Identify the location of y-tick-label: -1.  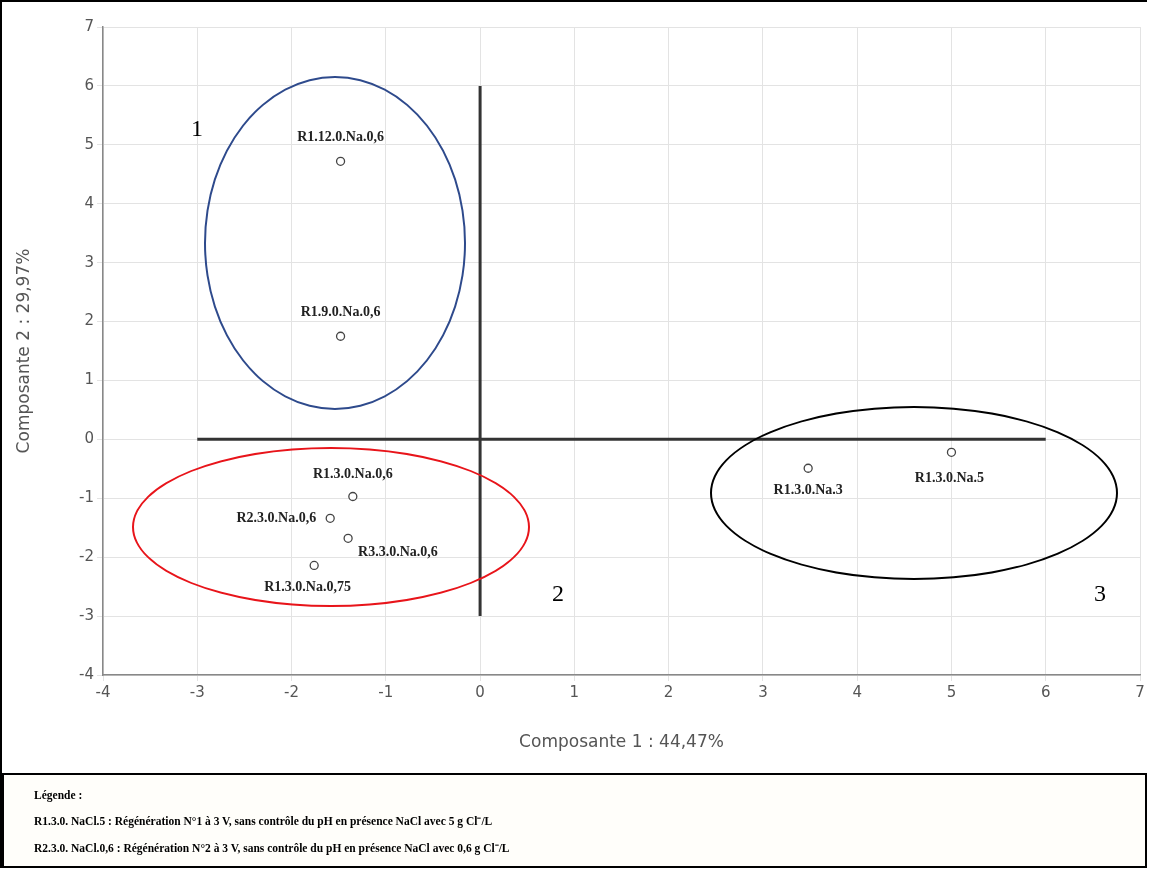
(86, 497).